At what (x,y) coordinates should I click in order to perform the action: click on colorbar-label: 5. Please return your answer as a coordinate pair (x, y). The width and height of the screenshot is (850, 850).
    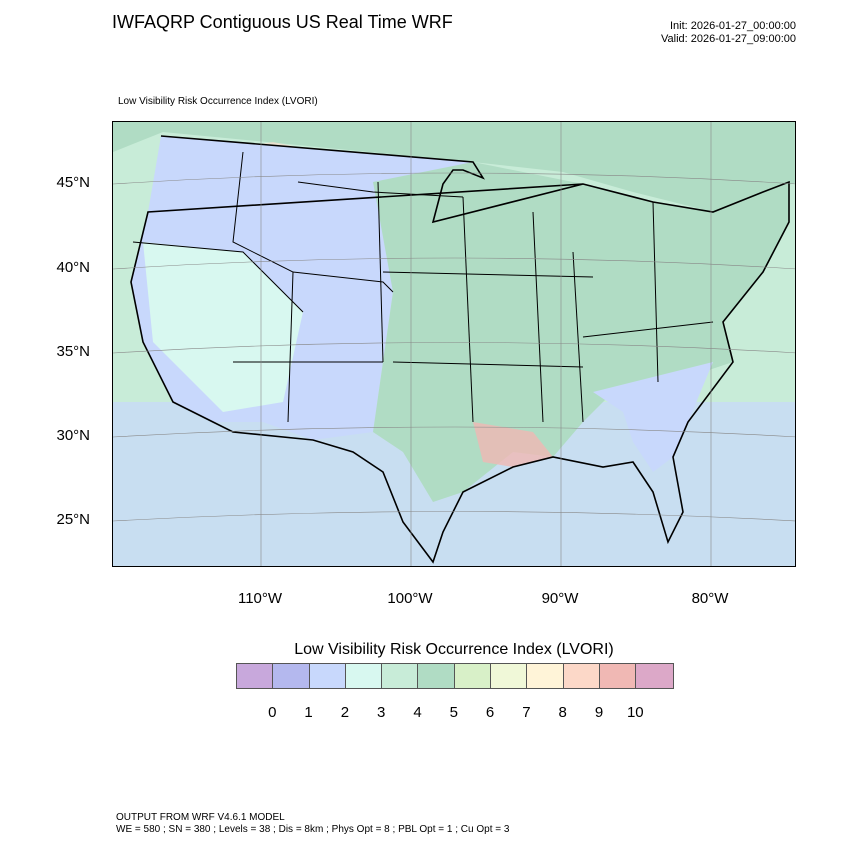
    Looking at the image, I should click on (453, 712).